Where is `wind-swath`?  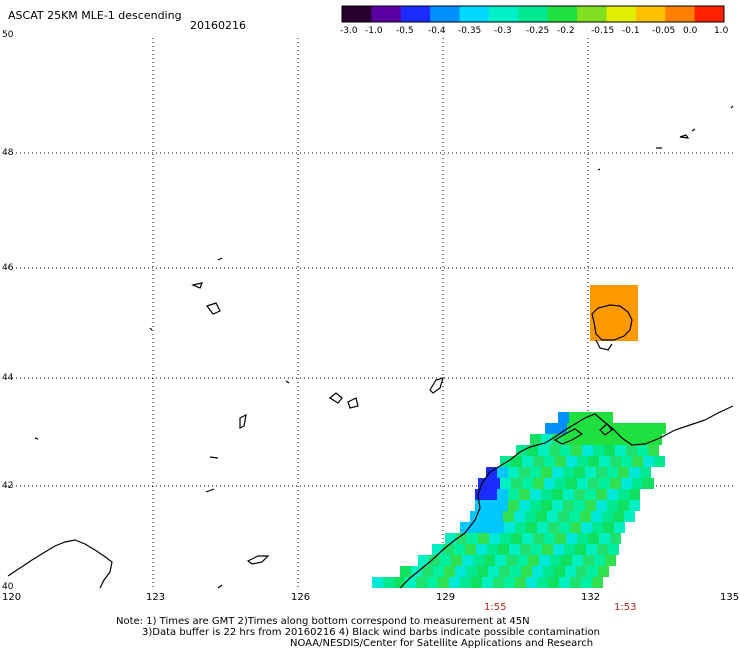
wind-swath is located at coordinates (519, 500).